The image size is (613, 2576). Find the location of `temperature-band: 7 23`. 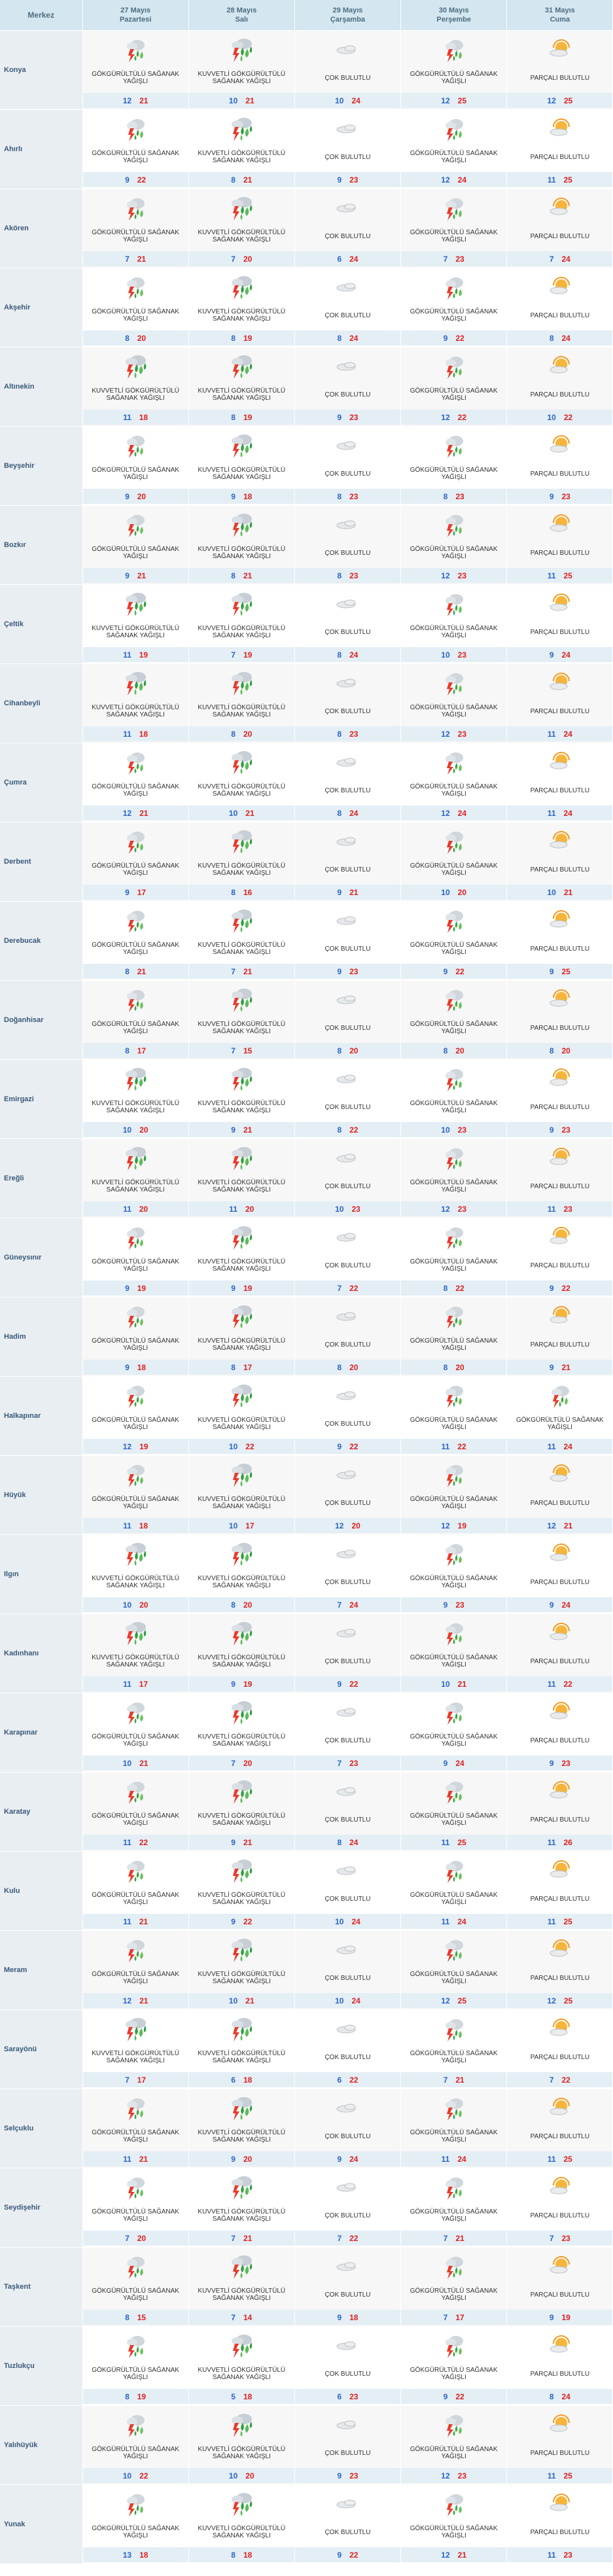

temperature-band: 7 23 is located at coordinates (454, 258).